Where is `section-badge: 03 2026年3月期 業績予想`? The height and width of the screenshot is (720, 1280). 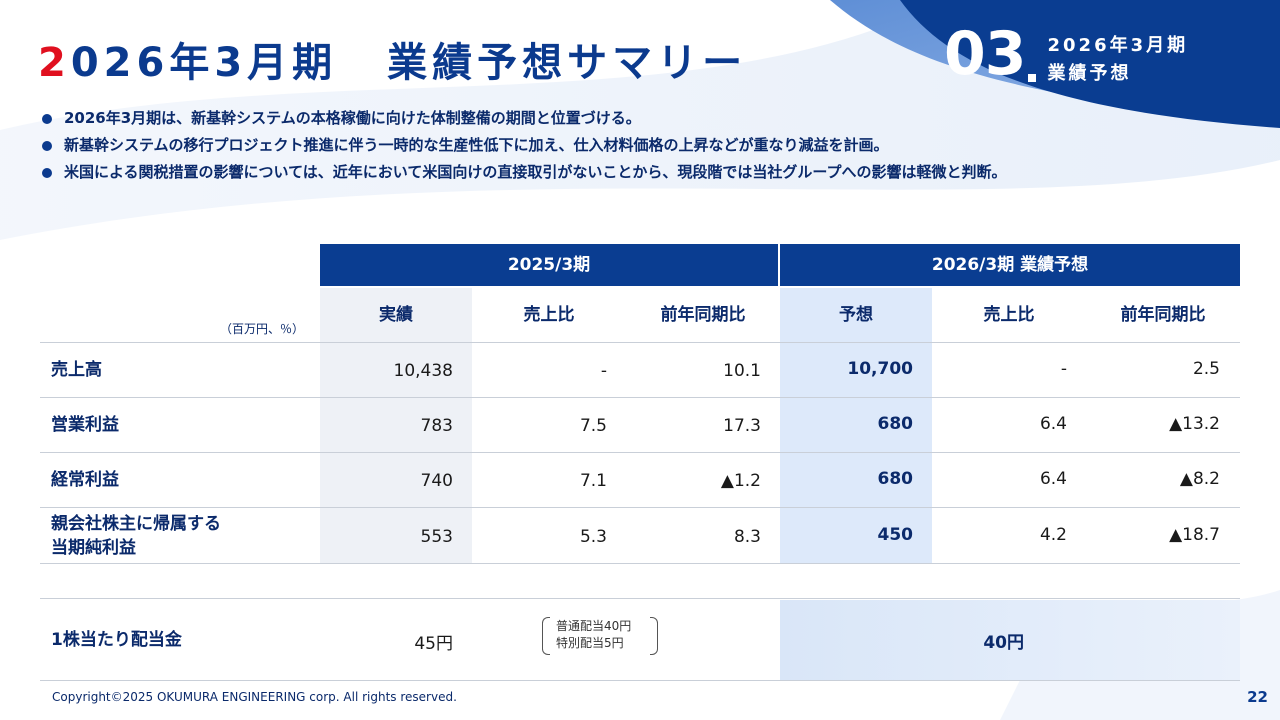
section-badge: 03 2026年3月期 業績予想 is located at coordinates (1066, 55).